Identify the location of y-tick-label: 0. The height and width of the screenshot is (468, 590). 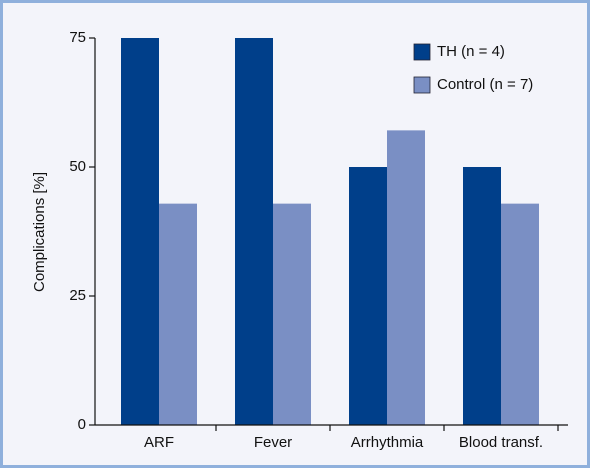
(82, 424).